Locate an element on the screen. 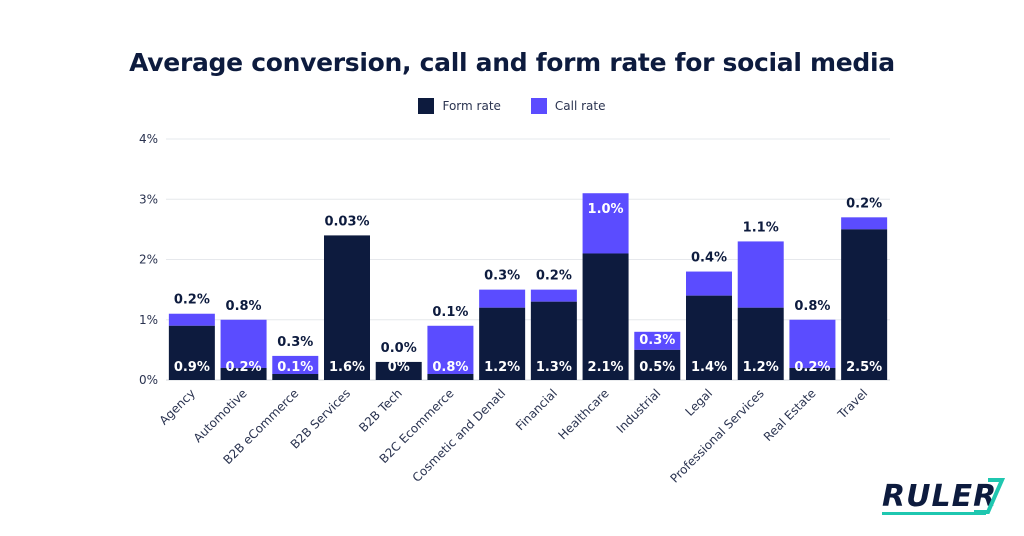 The image size is (1024, 536). data-label-form-rate: 0.1% is located at coordinates (295, 367).